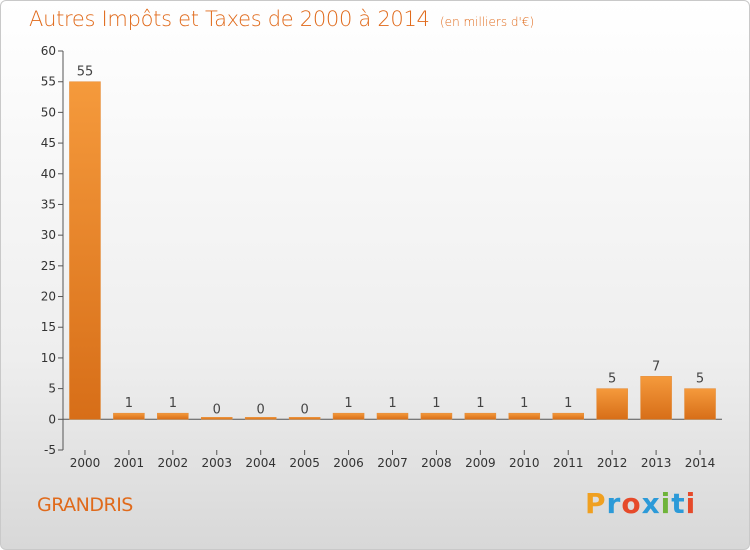  Describe the element at coordinates (48, 235) in the screenshot. I see `y-tick-label: 30` at that location.